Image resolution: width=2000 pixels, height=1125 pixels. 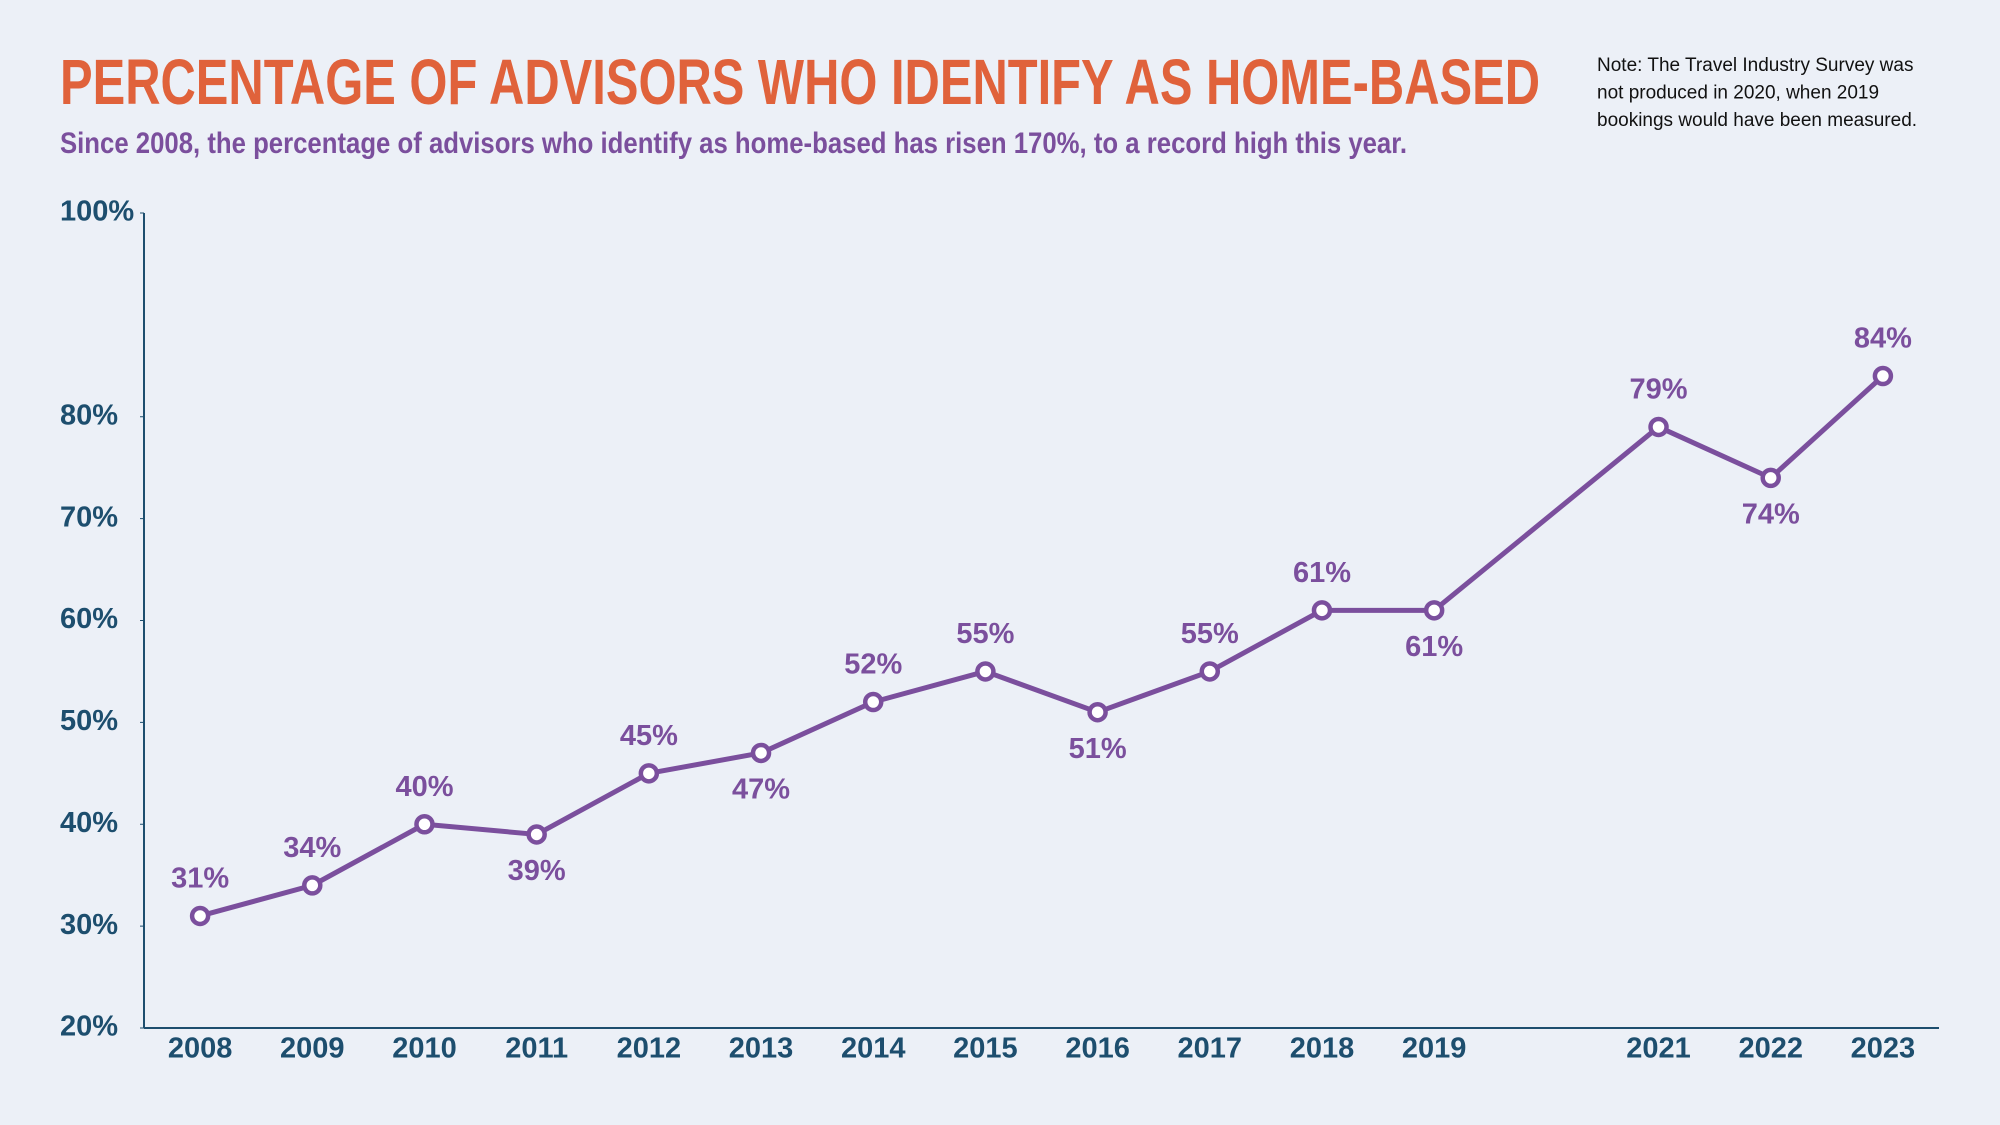 What do you see at coordinates (89, 1027) in the screenshot?
I see `y-tick-label: 20%` at bounding box center [89, 1027].